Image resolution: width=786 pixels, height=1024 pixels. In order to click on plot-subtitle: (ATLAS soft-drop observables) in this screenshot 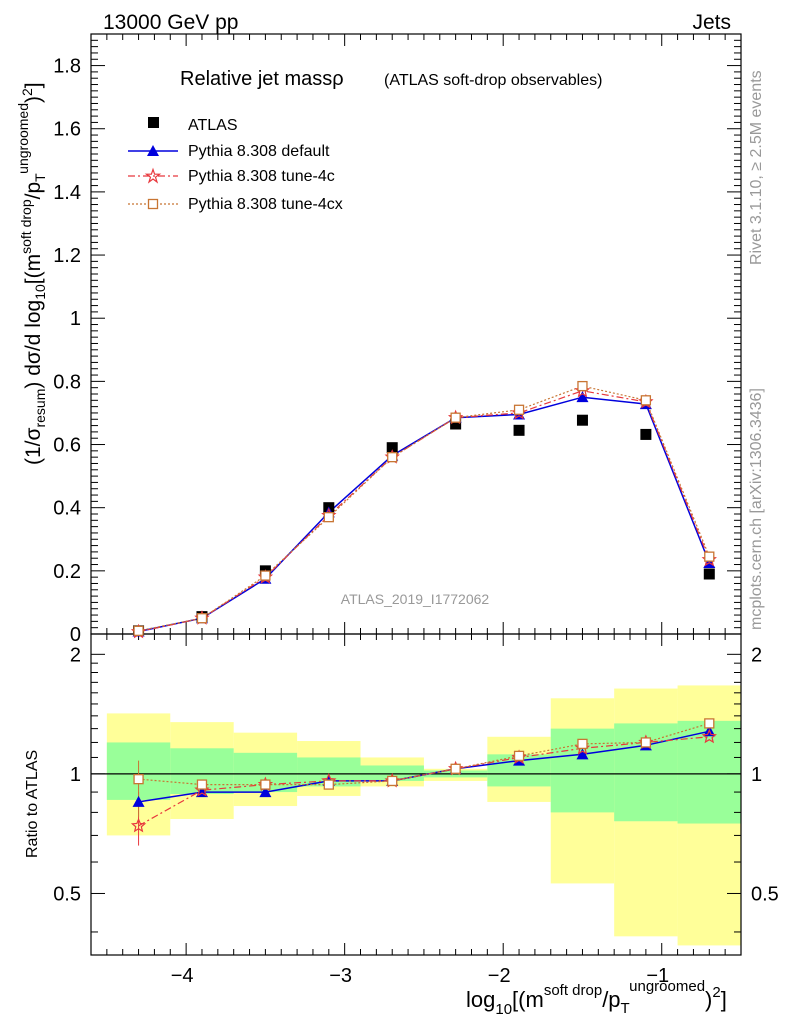, I will do `click(493, 80)`.